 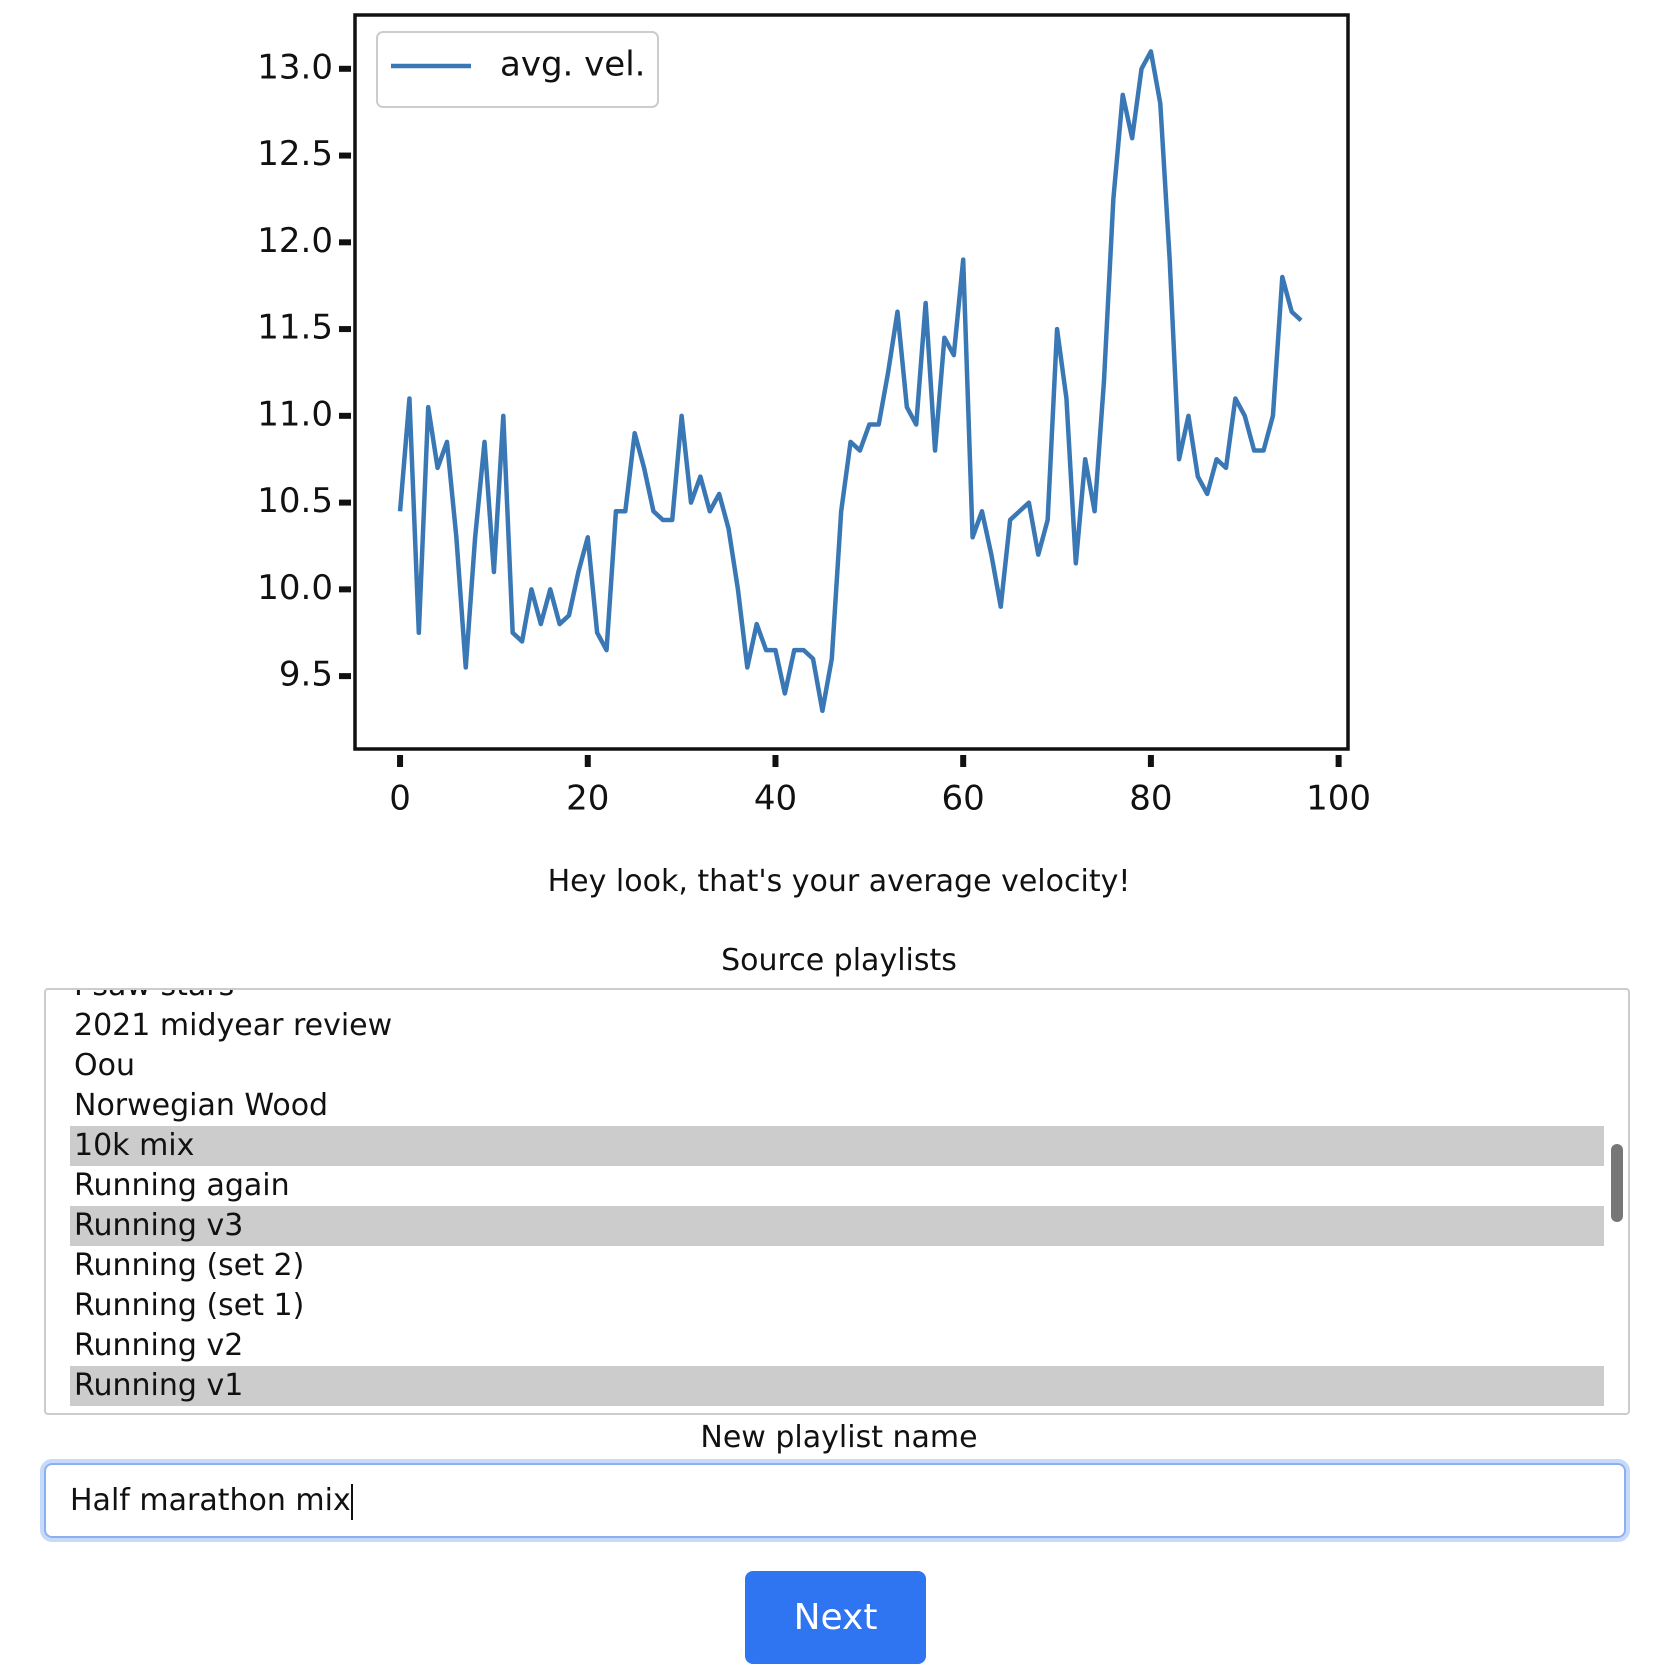 I want to click on list-label: Source playlists, so click(x=839, y=960).